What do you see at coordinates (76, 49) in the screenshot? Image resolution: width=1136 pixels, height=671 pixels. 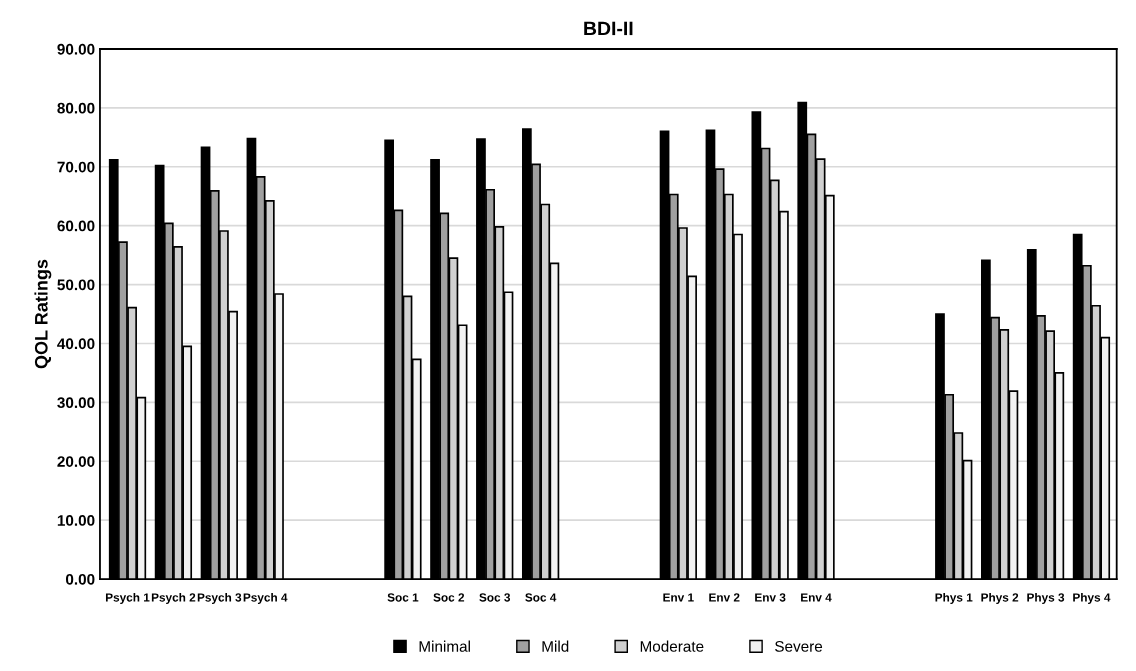 I see `y-tick-label: 90.00` at bounding box center [76, 49].